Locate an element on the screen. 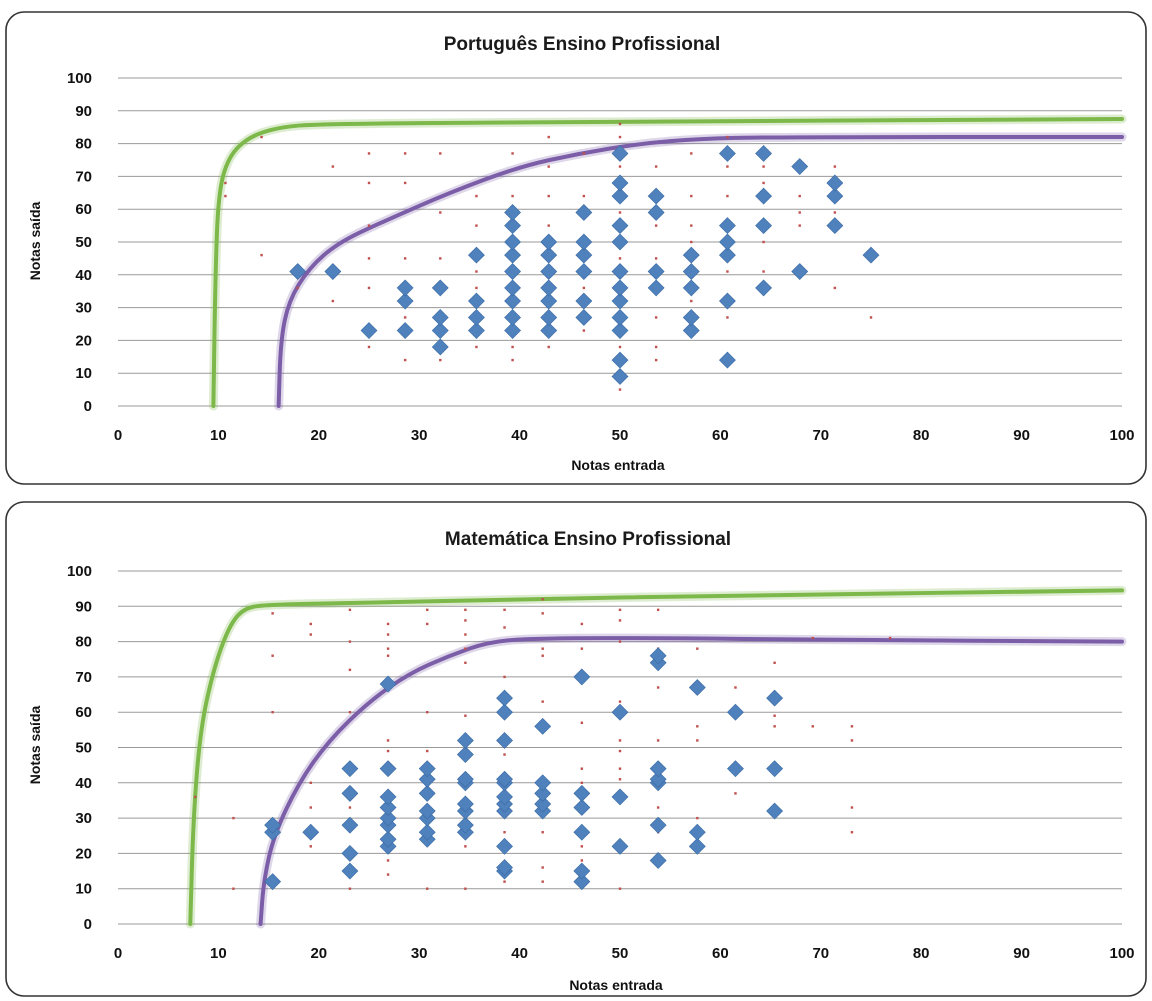 The height and width of the screenshot is (1001, 1152). x-tick-label: 70 is located at coordinates (820, 953).